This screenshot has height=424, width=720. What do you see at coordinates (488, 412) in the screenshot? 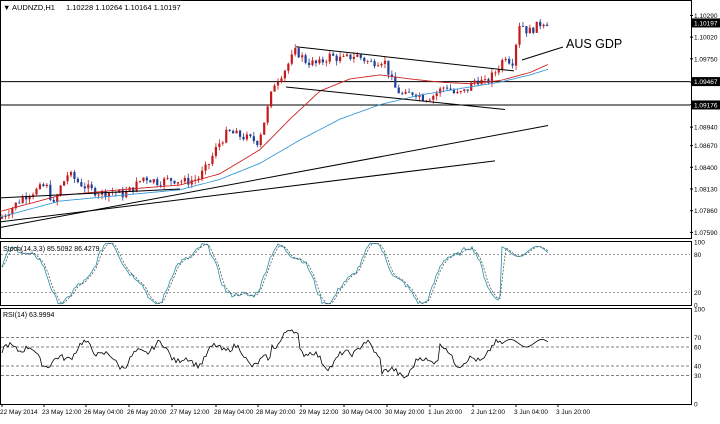
I see `time-tick-label: 2 Jun 12:00` at bounding box center [488, 412].